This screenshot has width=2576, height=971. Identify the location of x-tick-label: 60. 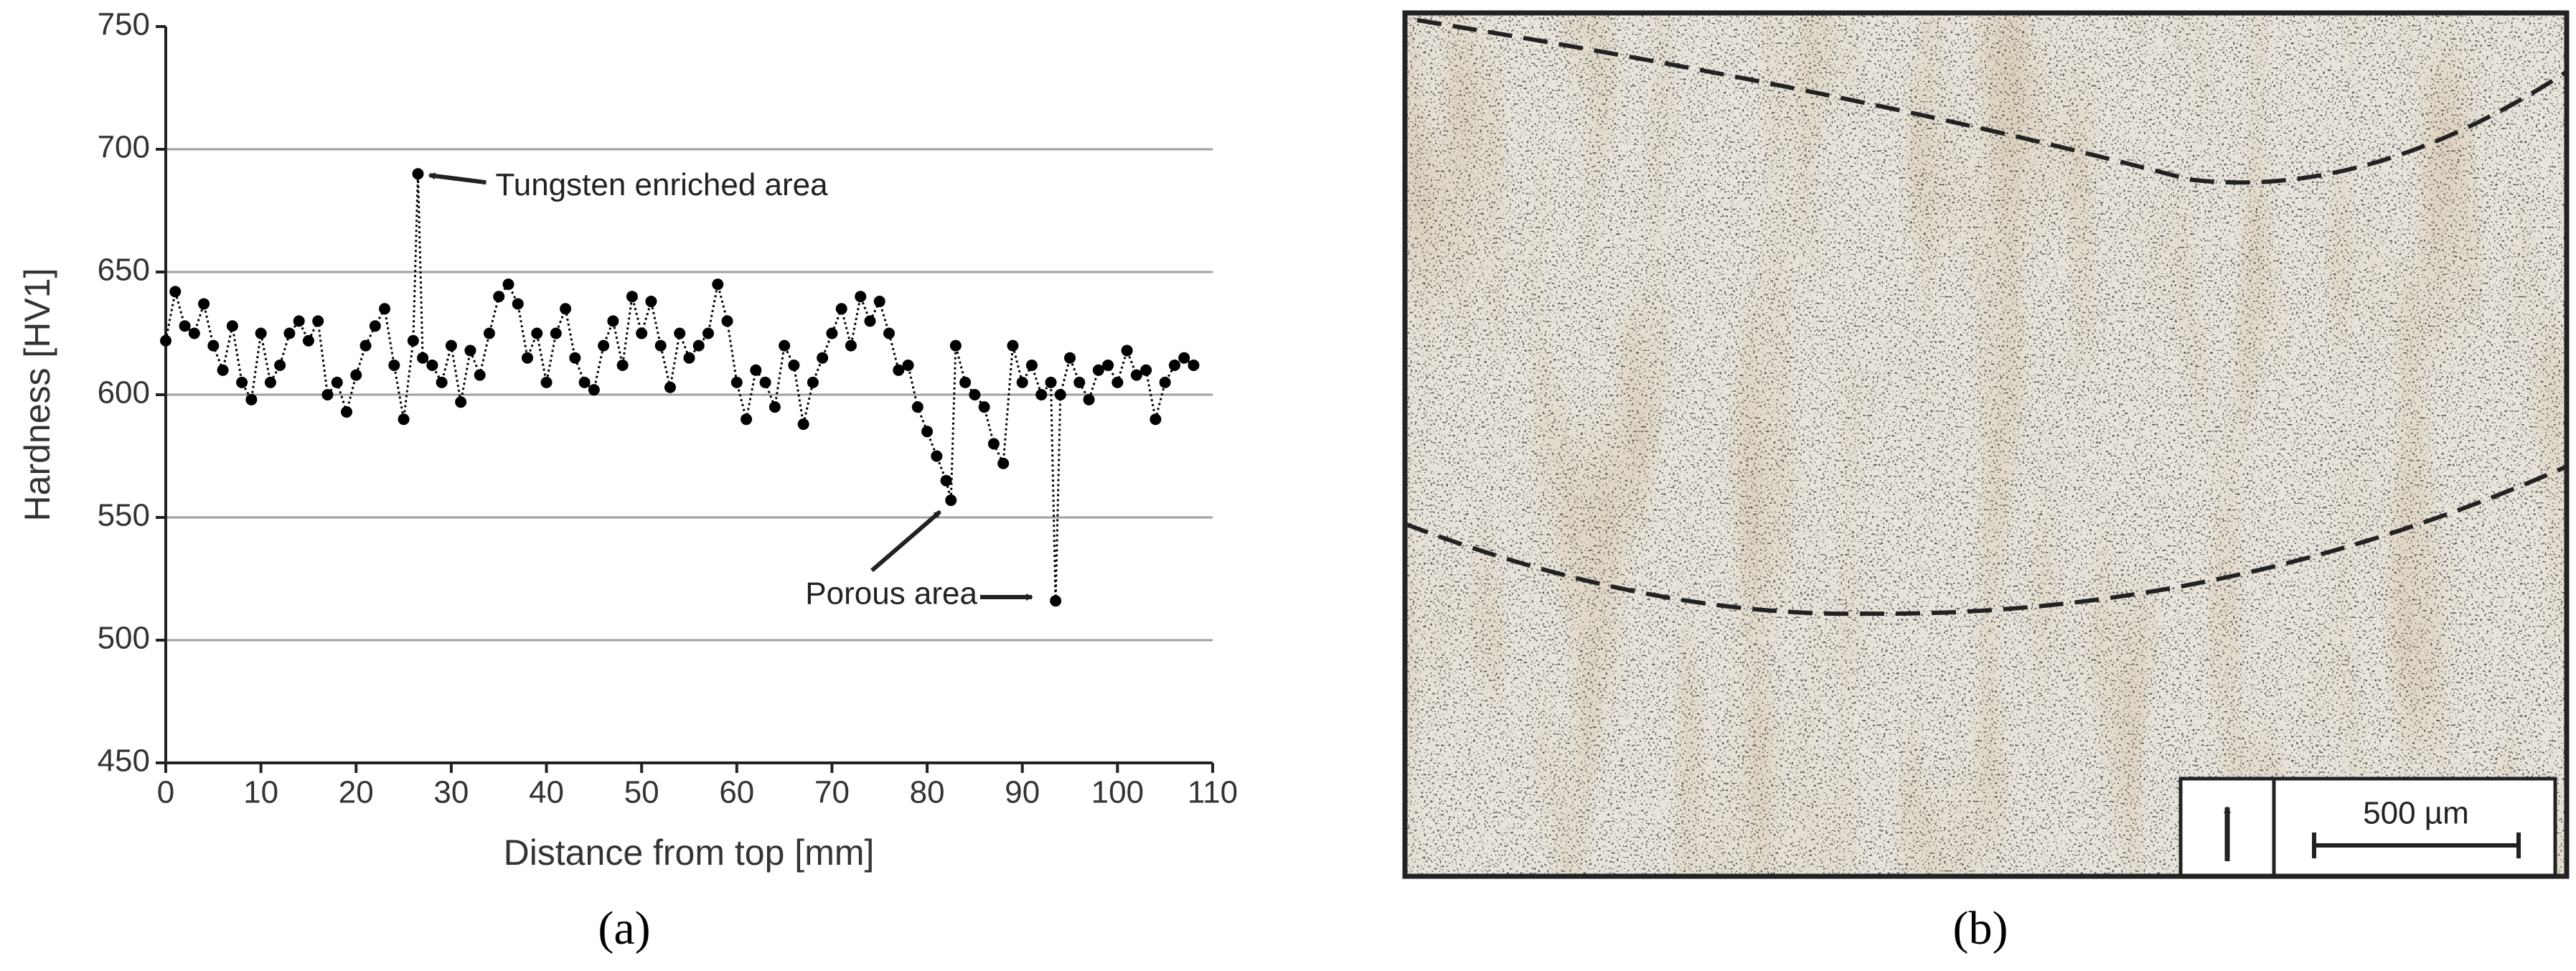
(736, 792).